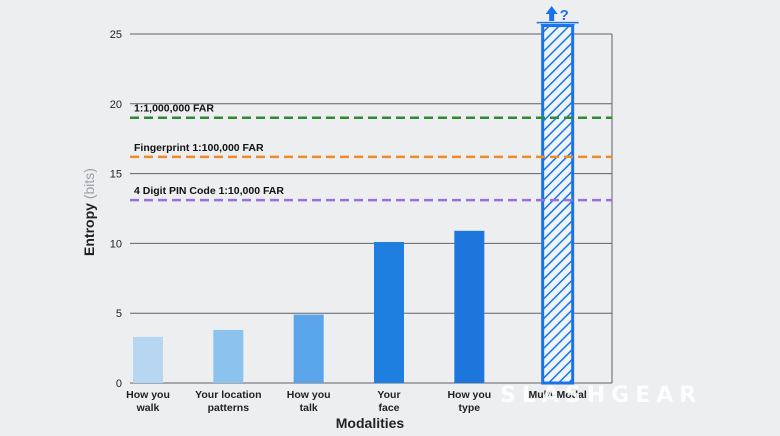  Describe the element at coordinates (148, 401) in the screenshot. I see `category-label: How you walk` at that location.